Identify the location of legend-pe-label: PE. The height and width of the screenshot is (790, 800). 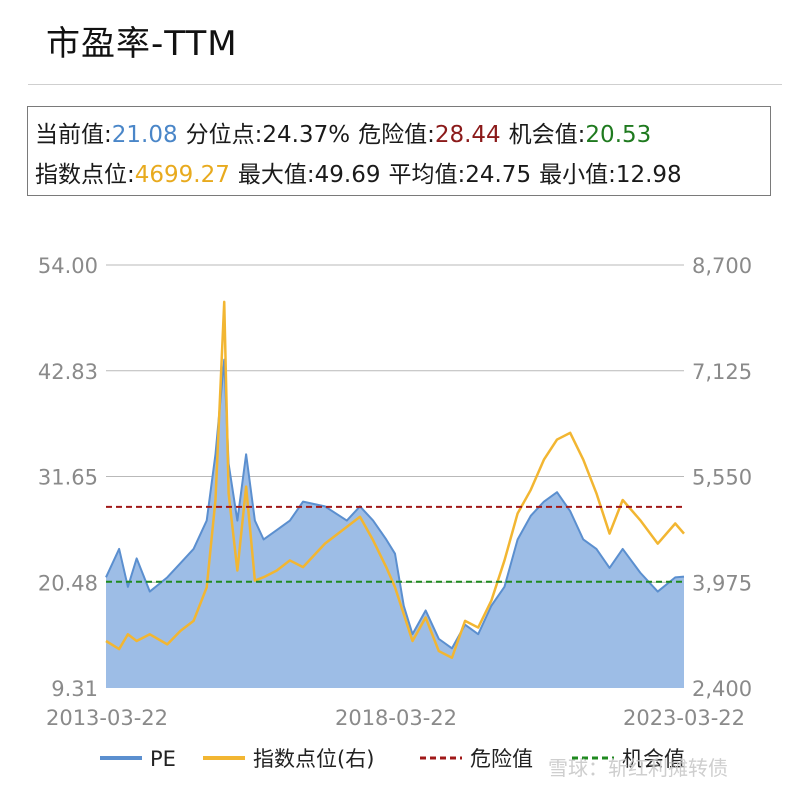
(163, 759).